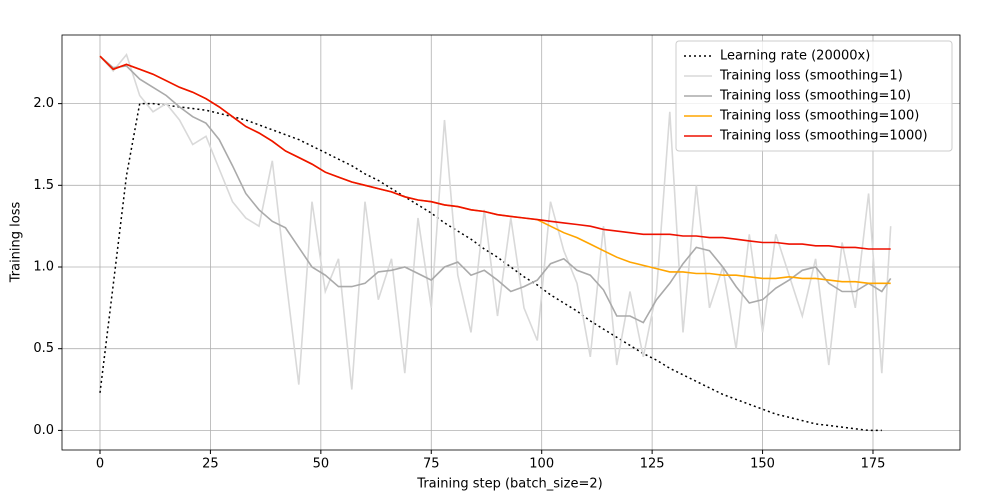  Describe the element at coordinates (819, 116) in the screenshot. I see `legend-label: Training loss (smoothing=100)` at that location.